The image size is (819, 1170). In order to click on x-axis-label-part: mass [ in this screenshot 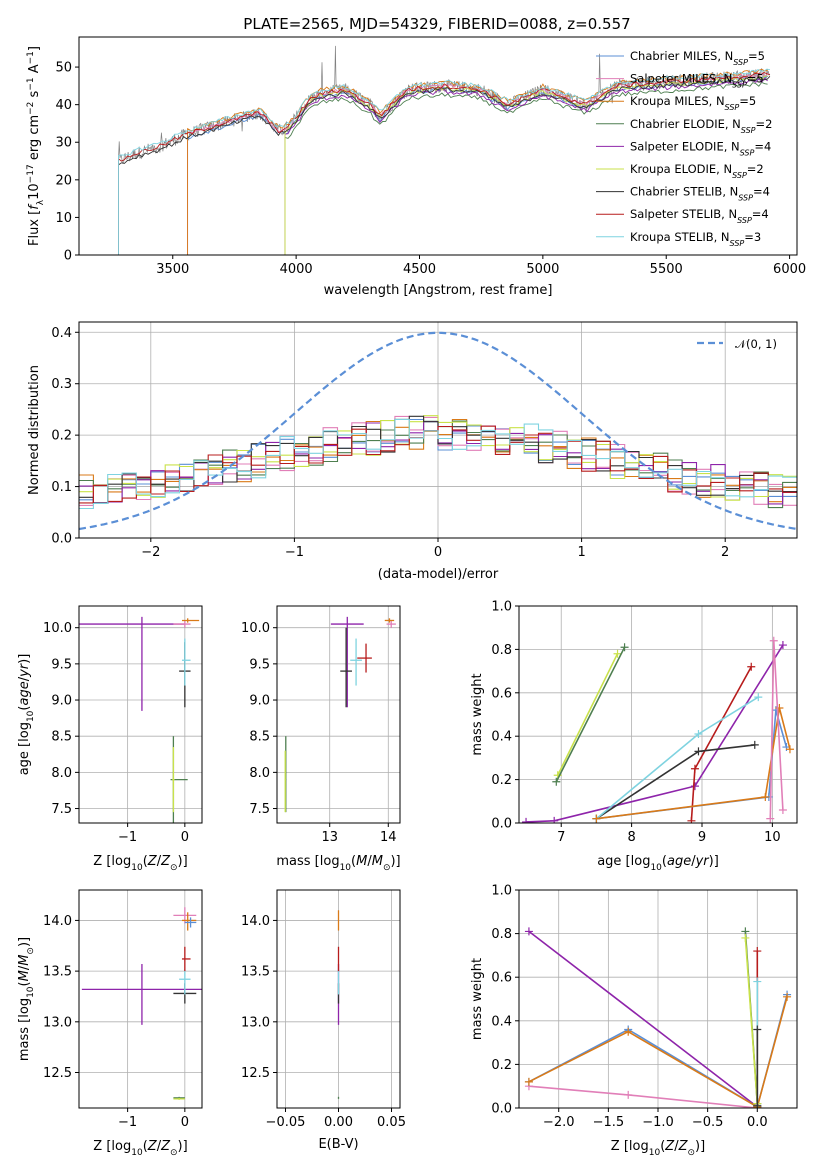, I will do `click(297, 861)`.